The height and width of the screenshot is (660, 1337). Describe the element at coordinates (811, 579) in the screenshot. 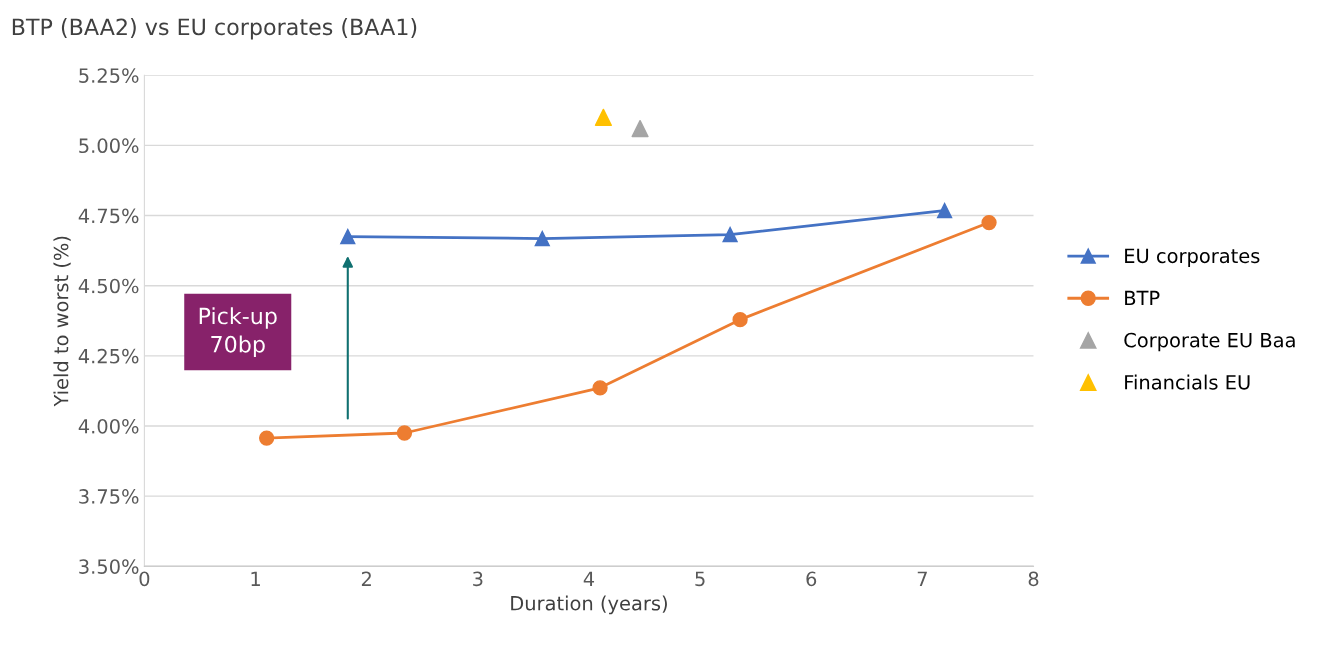

I see `x-tick-label: 6` at that location.